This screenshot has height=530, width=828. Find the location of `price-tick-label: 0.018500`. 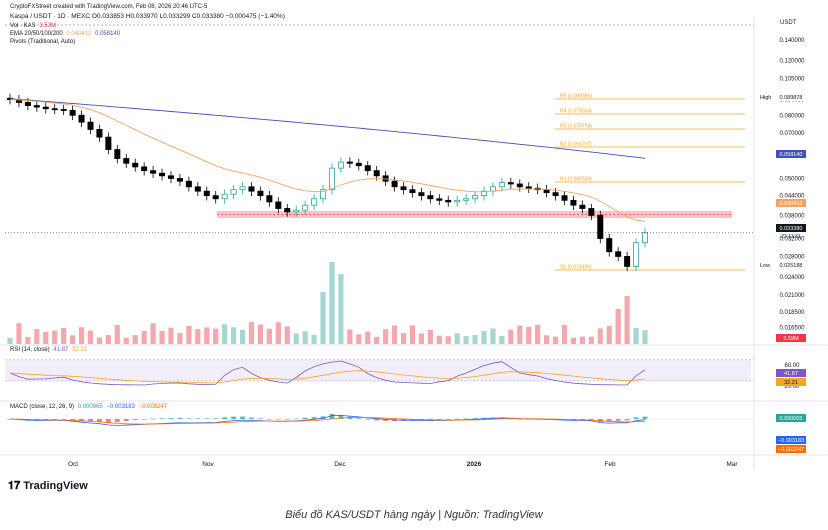

price-tick-label: 0.018500 is located at coordinates (792, 313).